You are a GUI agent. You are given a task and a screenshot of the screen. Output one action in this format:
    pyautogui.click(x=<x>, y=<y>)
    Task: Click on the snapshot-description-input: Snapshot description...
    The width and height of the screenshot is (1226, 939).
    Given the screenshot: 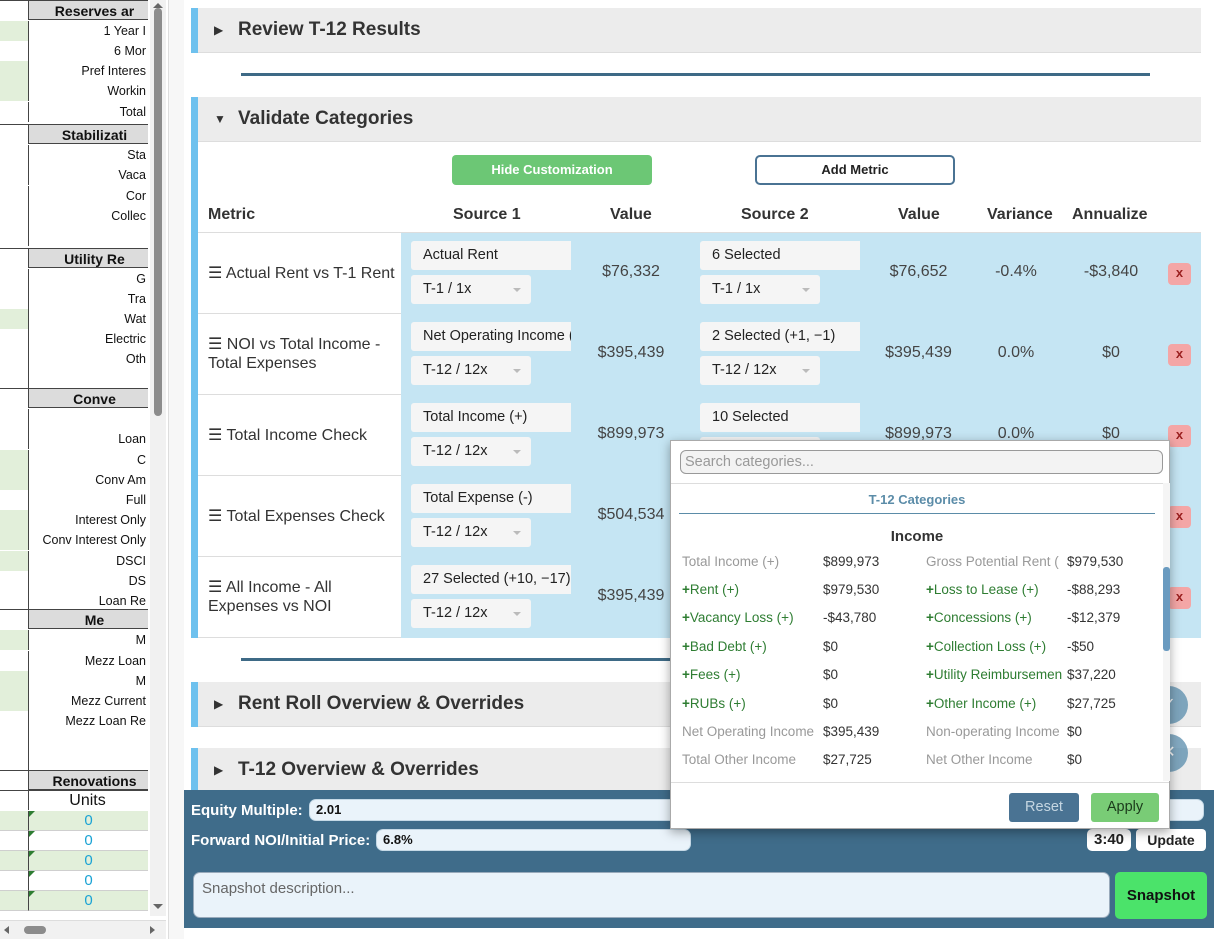 What is the action you would take?
    pyautogui.click(x=651, y=895)
    